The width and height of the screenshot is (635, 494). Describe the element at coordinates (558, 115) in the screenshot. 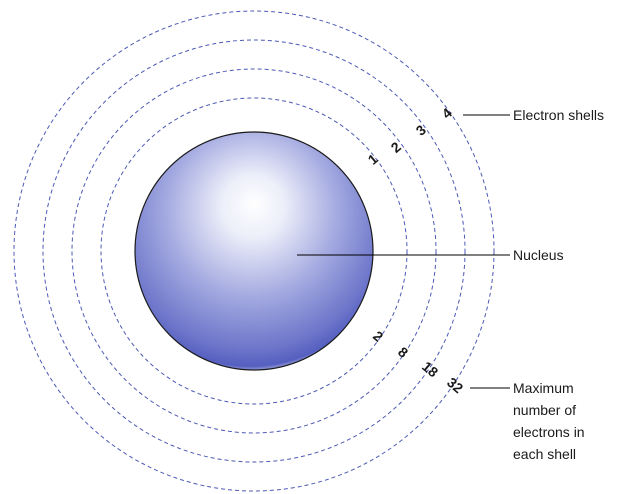

I see `electron-shells-label: Electron shells` at that location.